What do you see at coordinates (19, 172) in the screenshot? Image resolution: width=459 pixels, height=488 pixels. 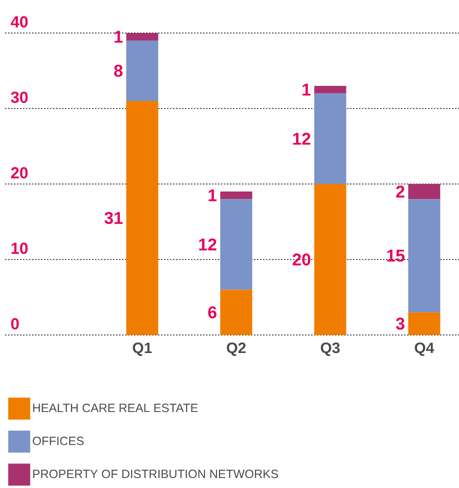 I see `y-tick-label: 20` at bounding box center [19, 172].